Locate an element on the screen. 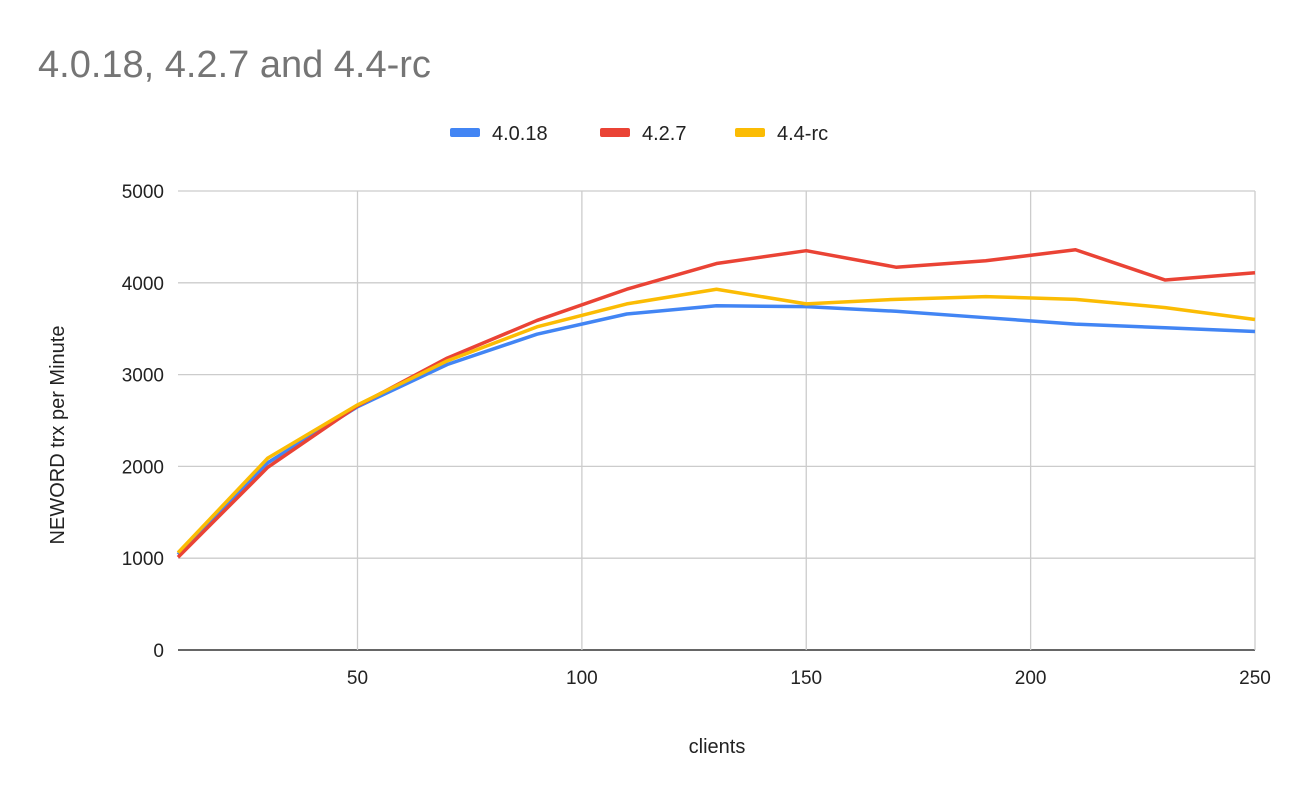 The width and height of the screenshot is (1292, 798). legend-label: 4.2.7 is located at coordinates (664, 134).